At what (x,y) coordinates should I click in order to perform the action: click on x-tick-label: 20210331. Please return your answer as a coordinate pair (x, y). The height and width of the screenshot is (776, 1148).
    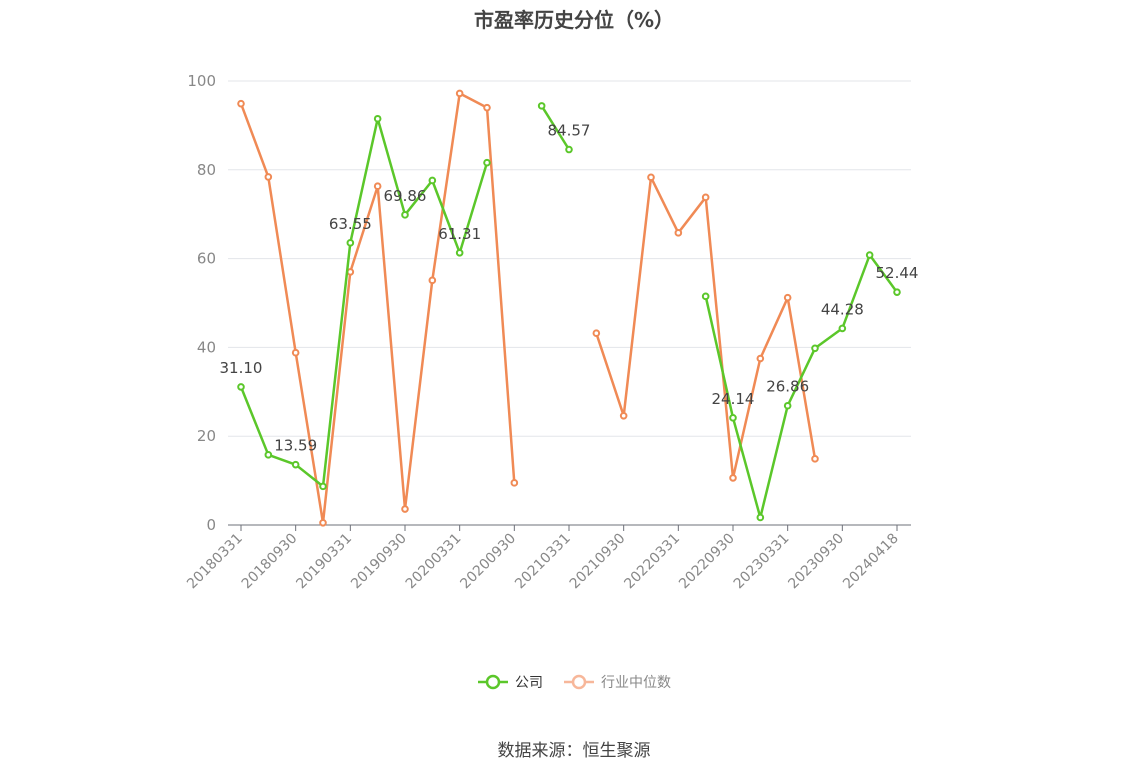
    Looking at the image, I should click on (543, 562).